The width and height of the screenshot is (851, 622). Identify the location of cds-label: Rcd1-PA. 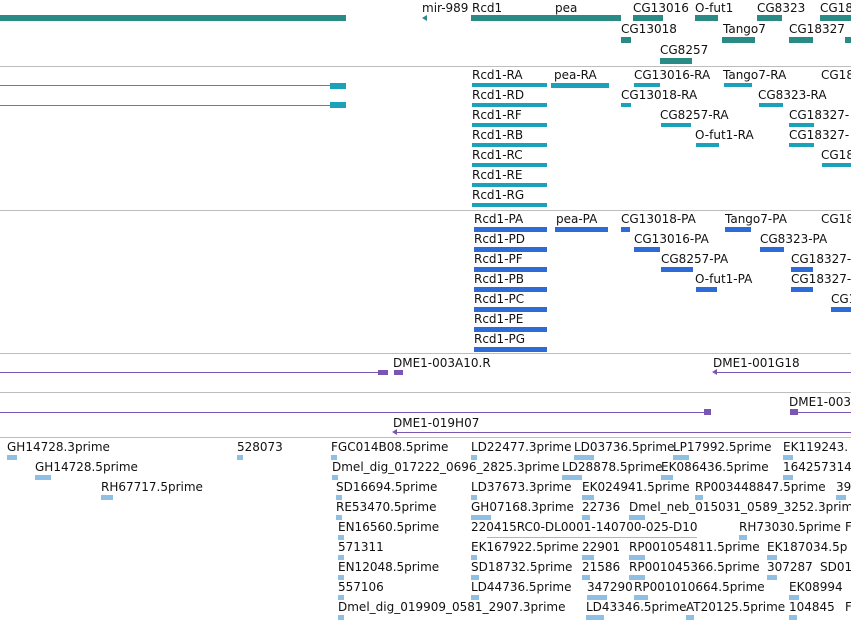
(499, 219).